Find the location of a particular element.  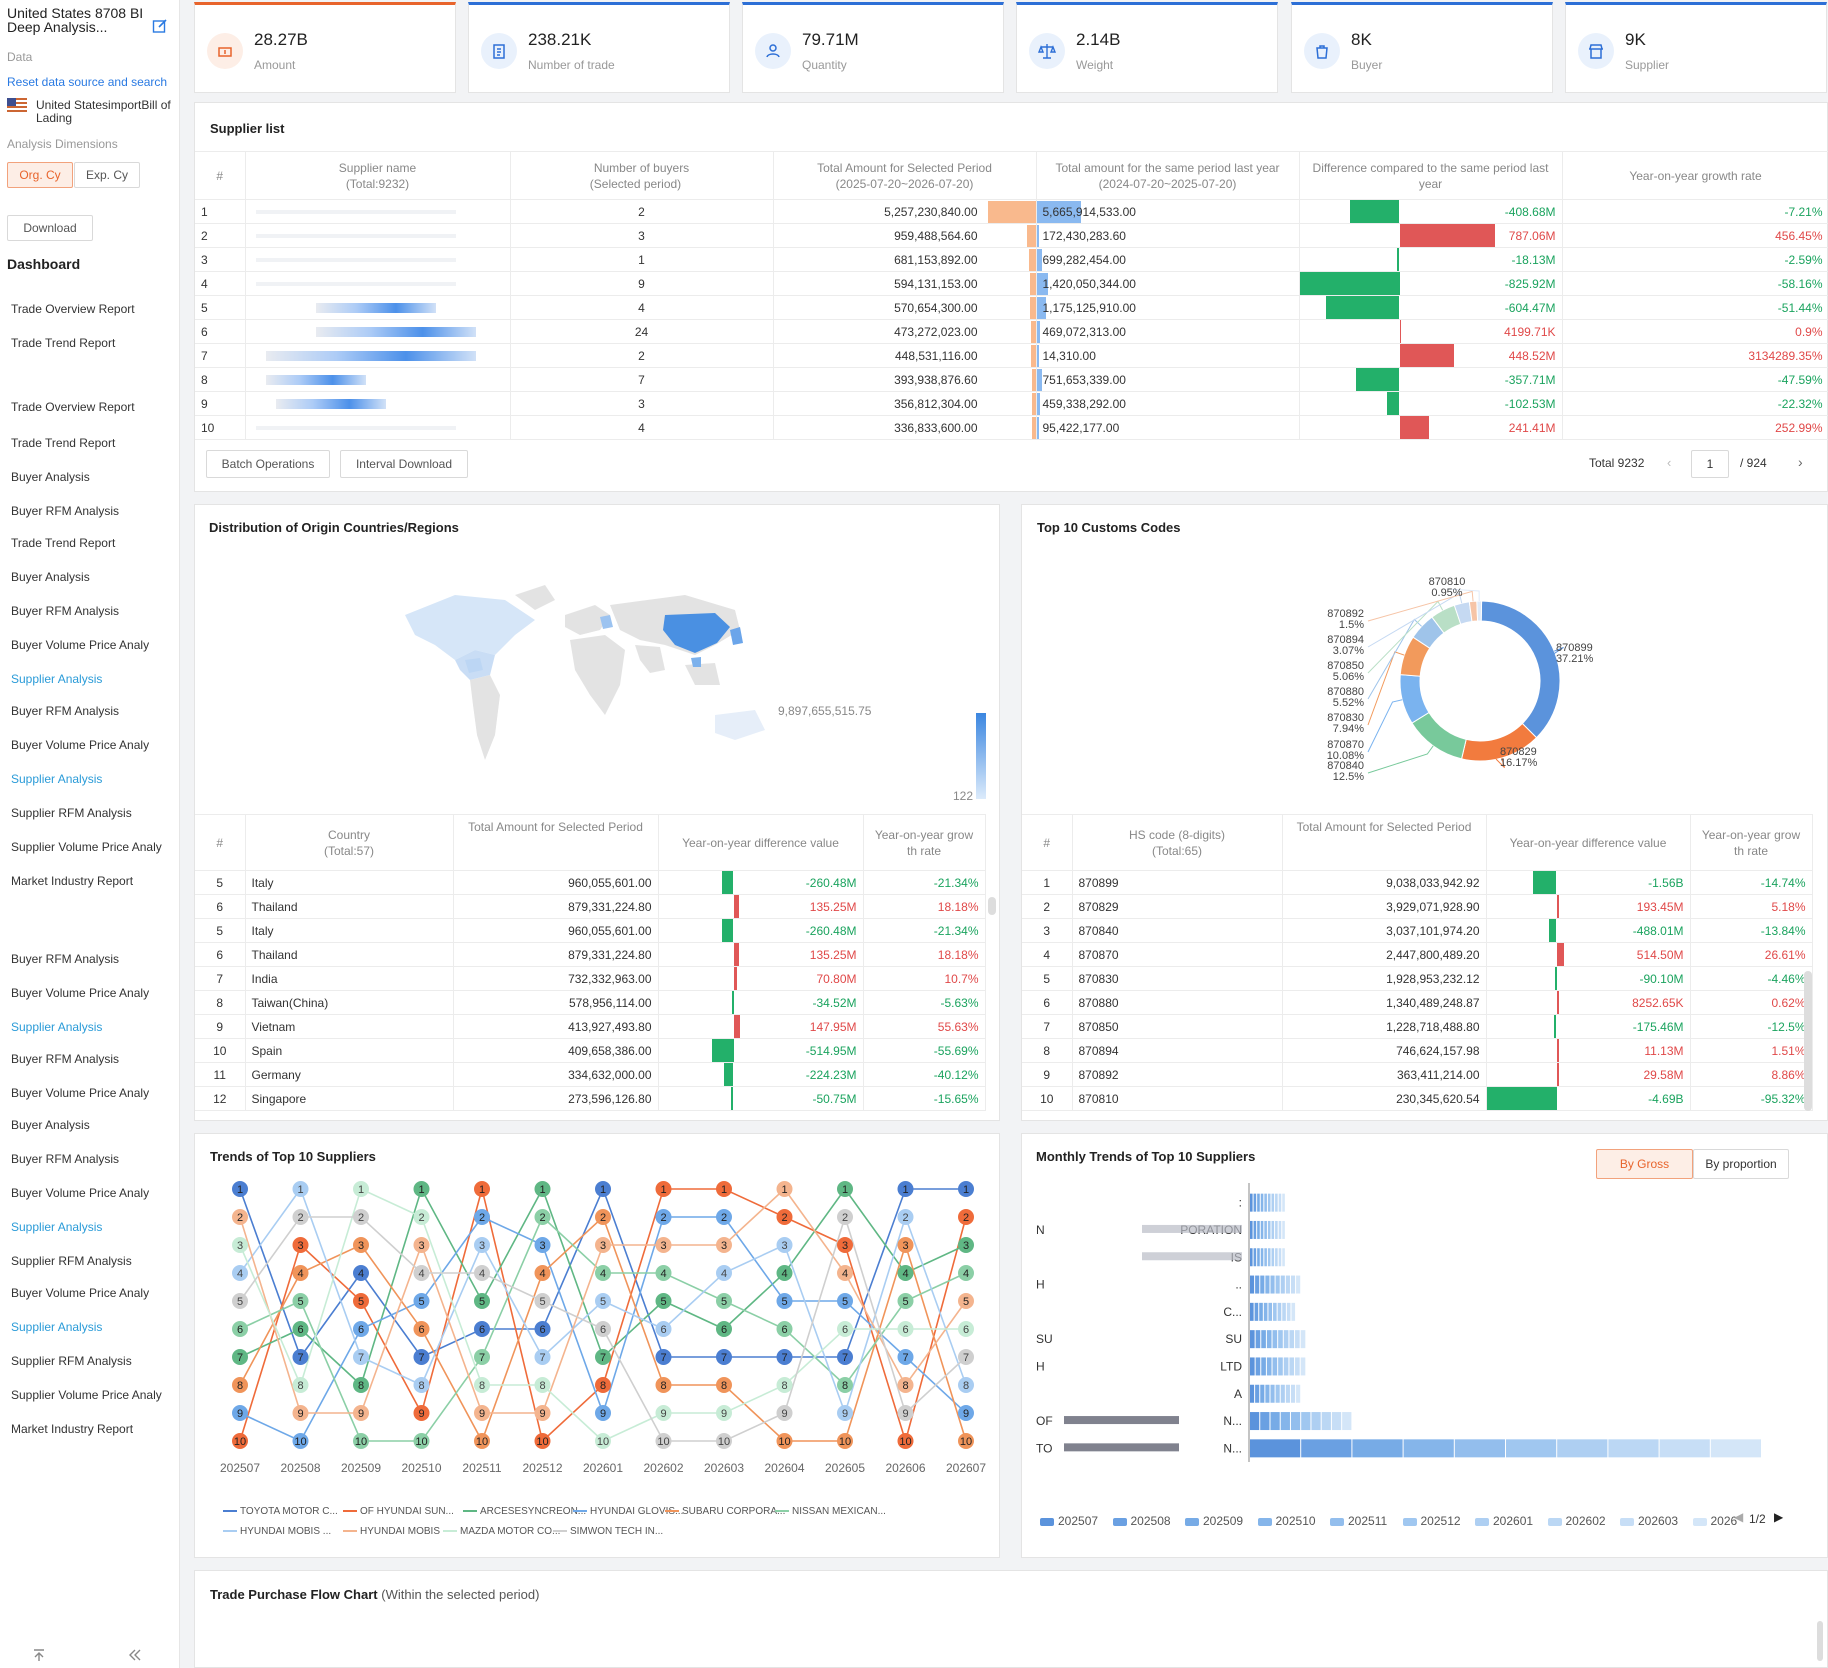

sidebar-nav-item: Market Industry Report is located at coordinates (72, 1429).